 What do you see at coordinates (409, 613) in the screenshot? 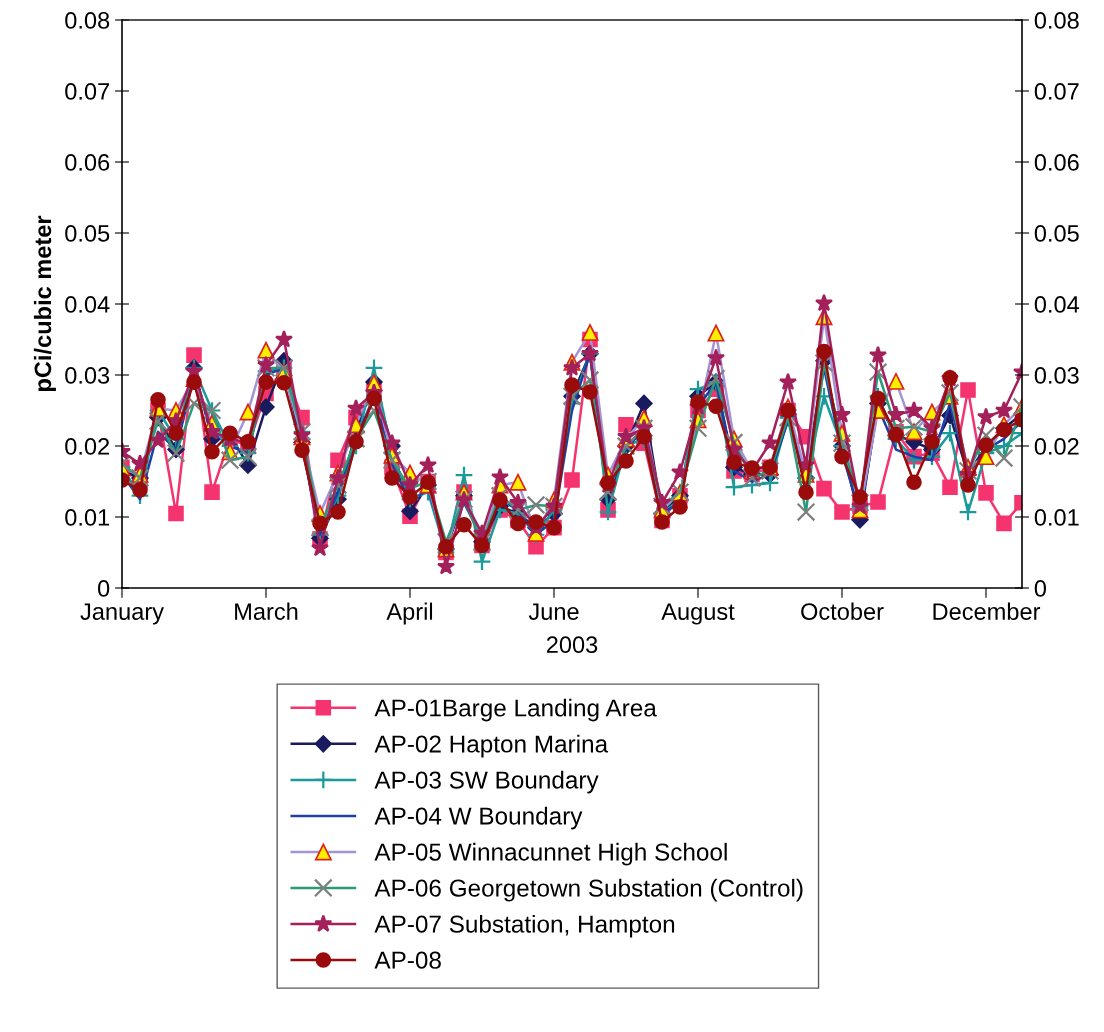
I see `x-tick-label: April` at bounding box center [409, 613].